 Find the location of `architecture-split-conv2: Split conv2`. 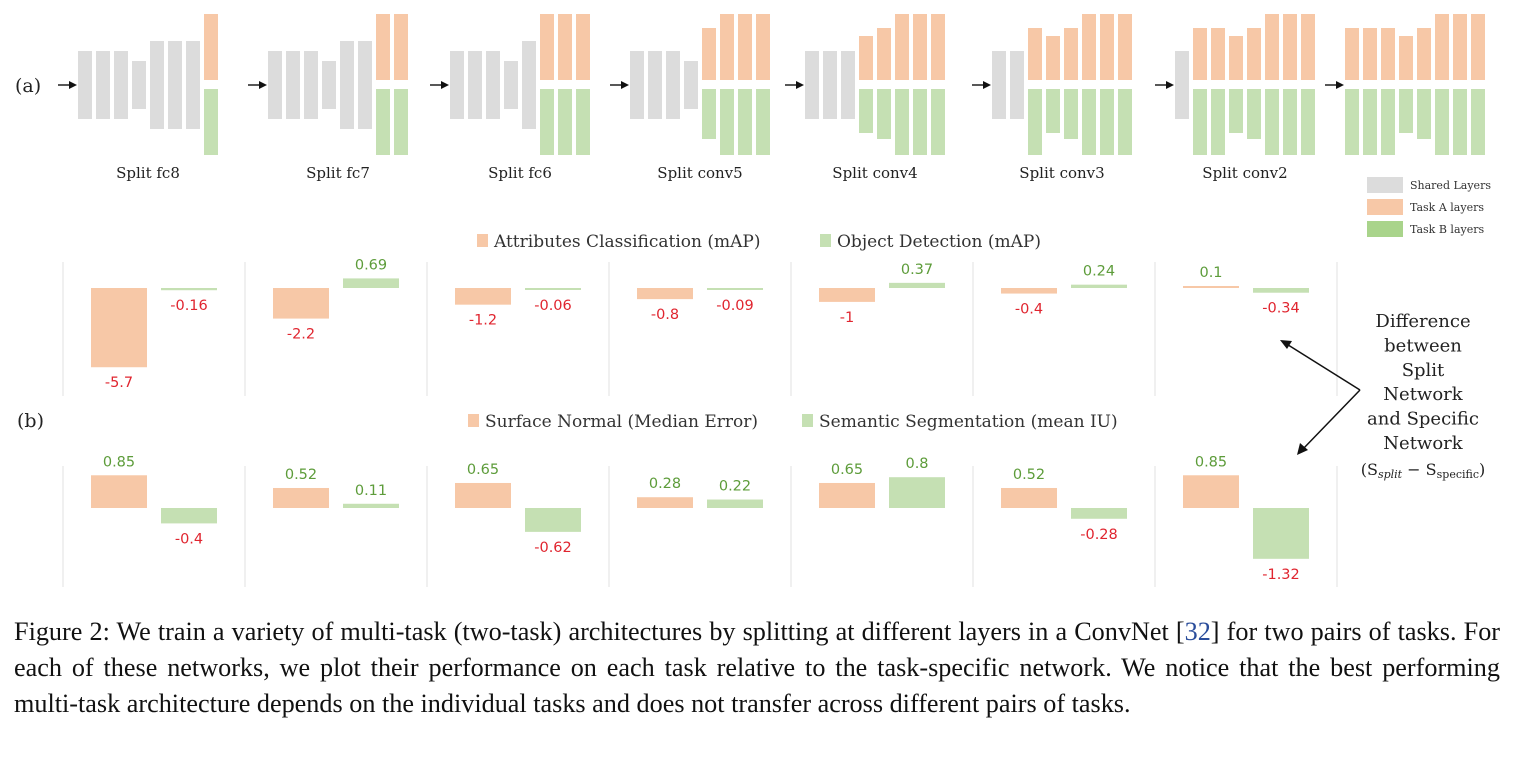

architecture-split-conv2: Split conv2 is located at coordinates (1235, 98).